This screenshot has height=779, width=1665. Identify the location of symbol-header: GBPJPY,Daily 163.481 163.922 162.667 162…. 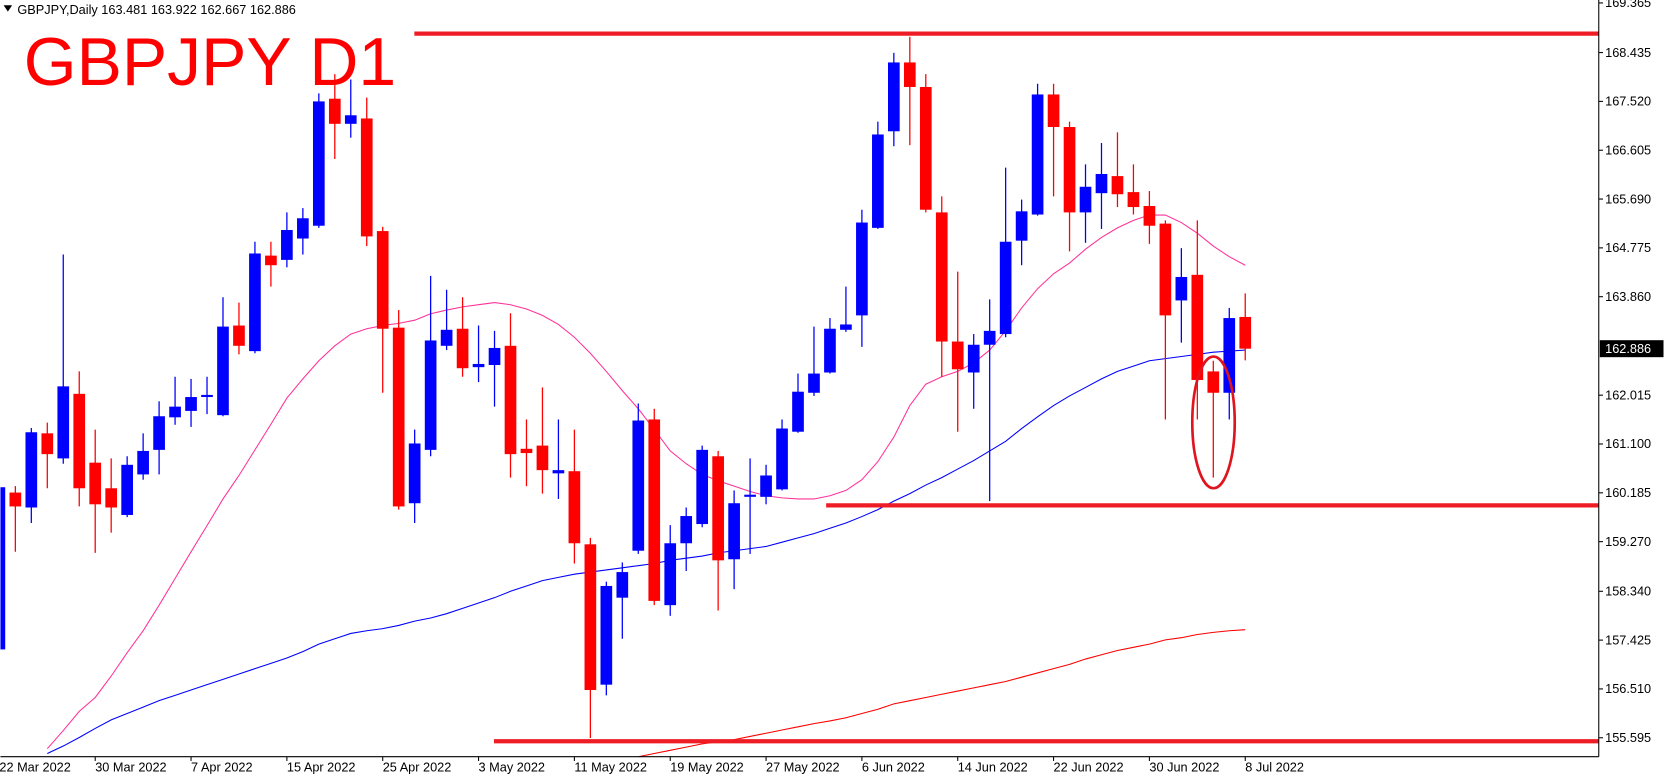
(156, 9).